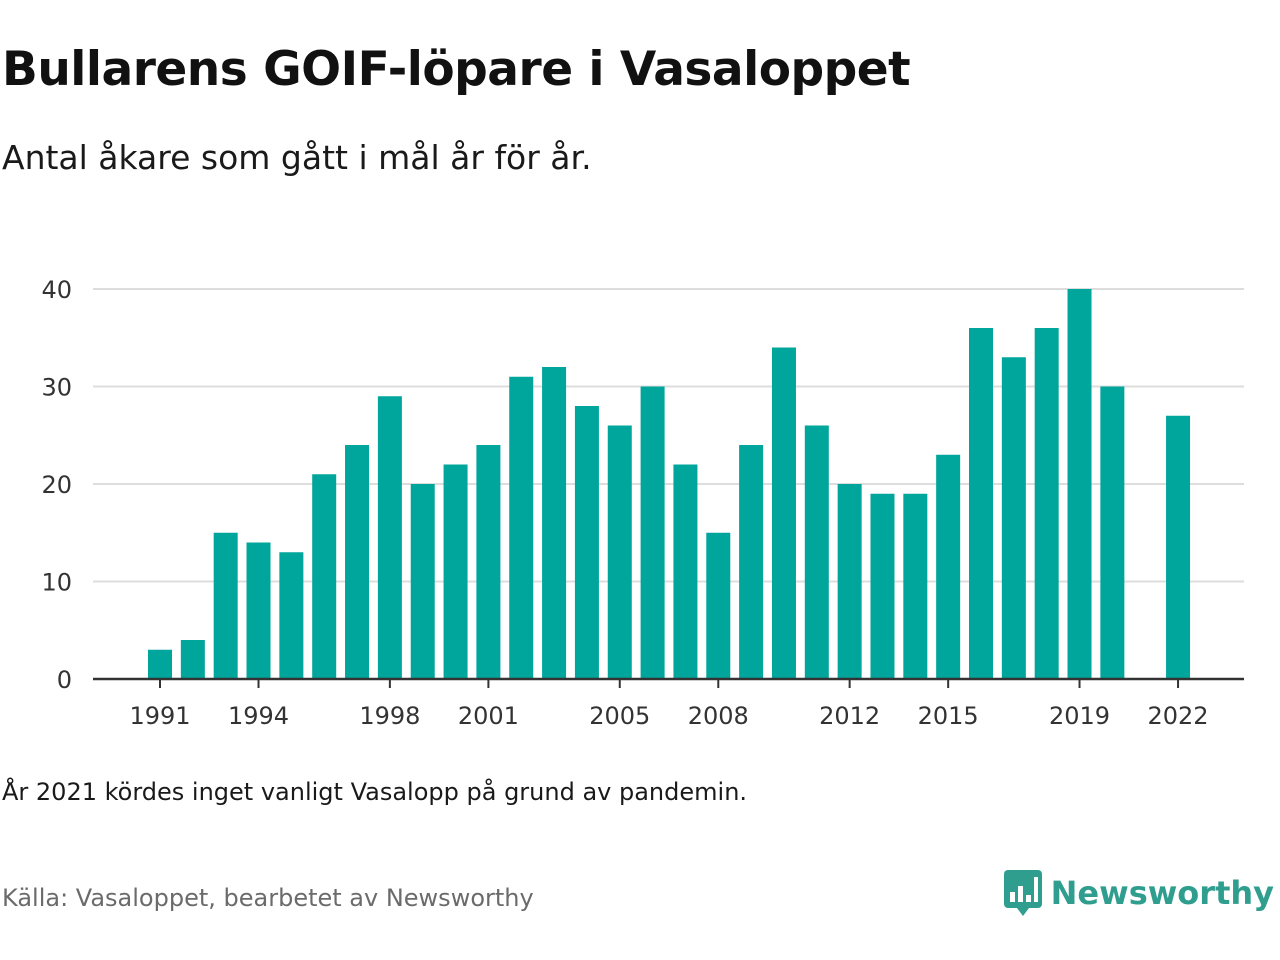 Image resolution: width=1280 pixels, height=960 pixels. Describe the element at coordinates (56, 583) in the screenshot. I see `y-tick-label: 10` at that location.